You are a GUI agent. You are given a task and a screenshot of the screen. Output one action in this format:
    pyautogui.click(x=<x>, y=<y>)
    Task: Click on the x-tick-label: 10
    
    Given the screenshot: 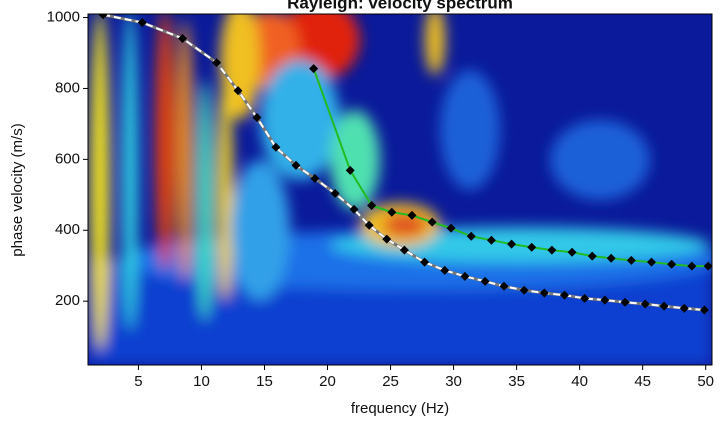 What is the action you would take?
    pyautogui.click(x=201, y=381)
    